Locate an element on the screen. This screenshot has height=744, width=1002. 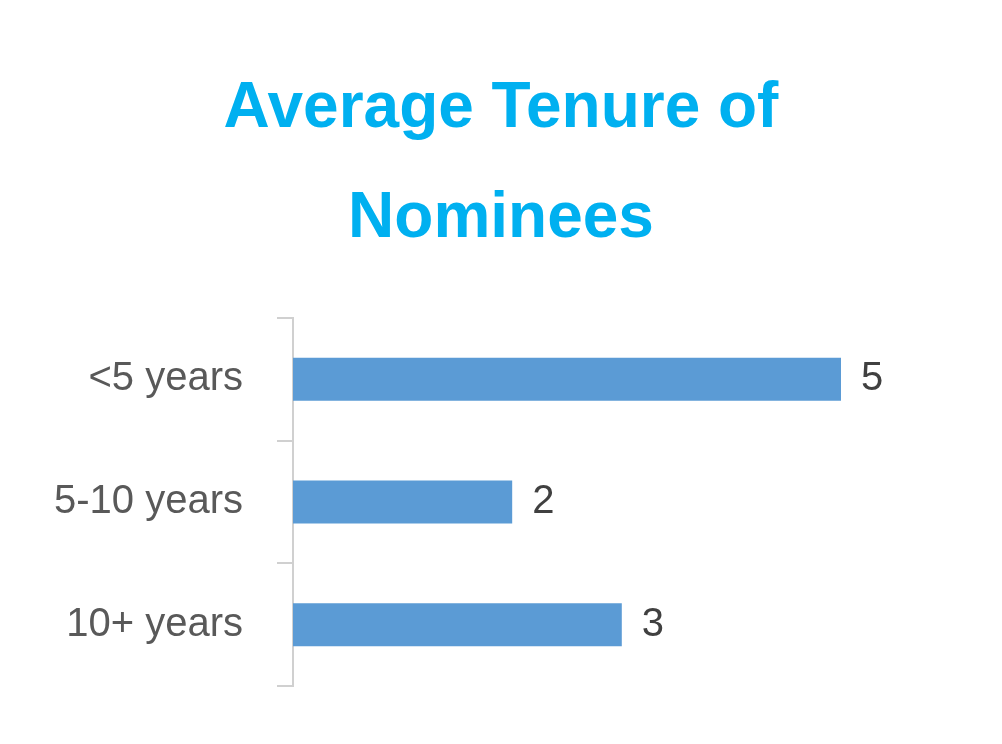
data-label: 3 is located at coordinates (653, 621).